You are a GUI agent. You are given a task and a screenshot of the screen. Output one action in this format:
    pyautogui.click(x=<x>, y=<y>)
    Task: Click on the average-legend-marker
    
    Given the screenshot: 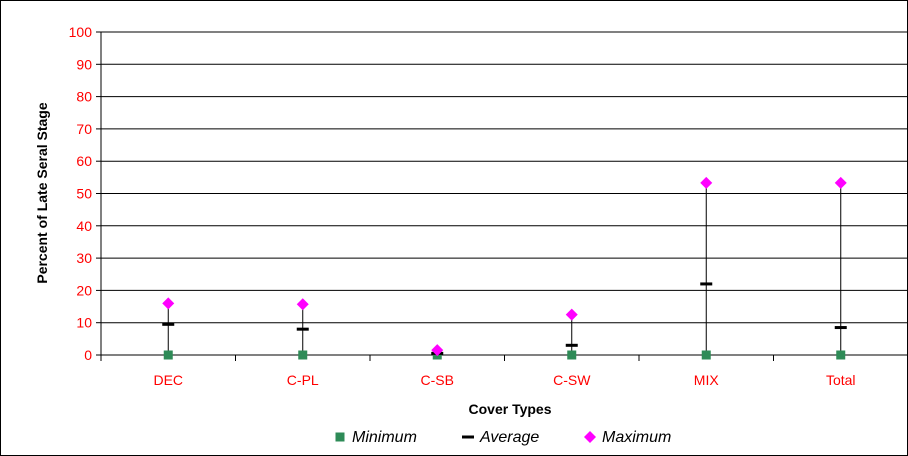 What is the action you would take?
    pyautogui.click(x=468, y=437)
    